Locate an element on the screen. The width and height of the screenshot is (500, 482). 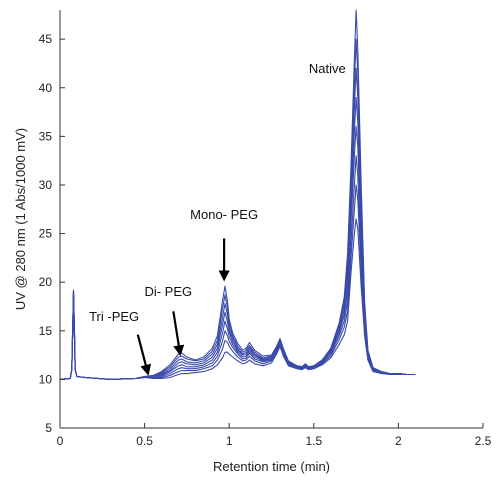
y-tick-label: 15 is located at coordinates (46, 331).